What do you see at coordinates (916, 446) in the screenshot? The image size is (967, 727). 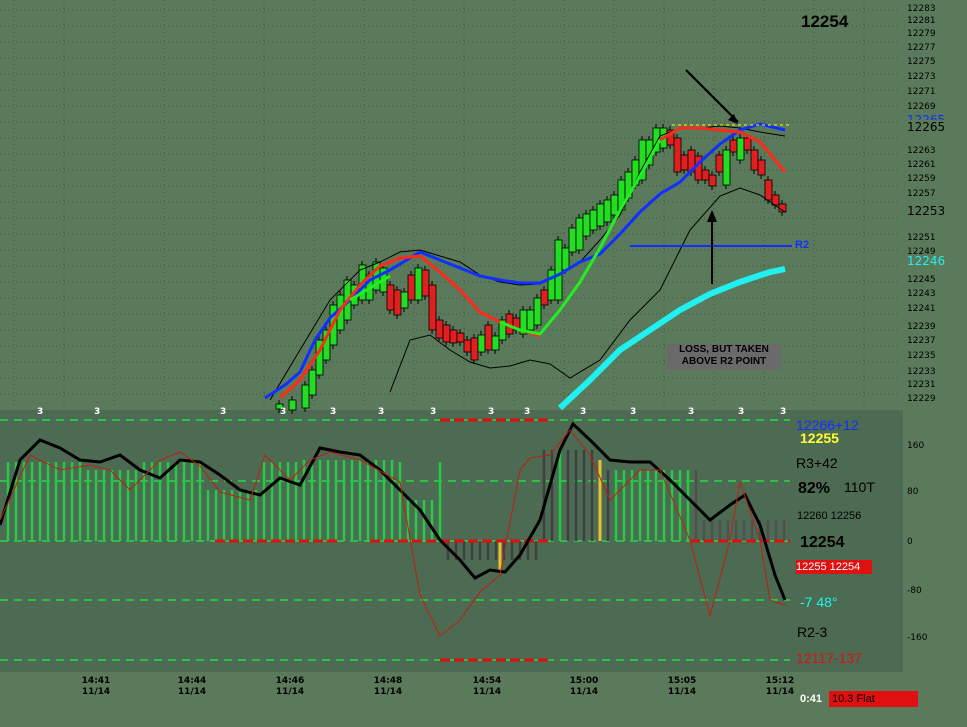 I see `oscillator-tick: 160` at bounding box center [916, 446].